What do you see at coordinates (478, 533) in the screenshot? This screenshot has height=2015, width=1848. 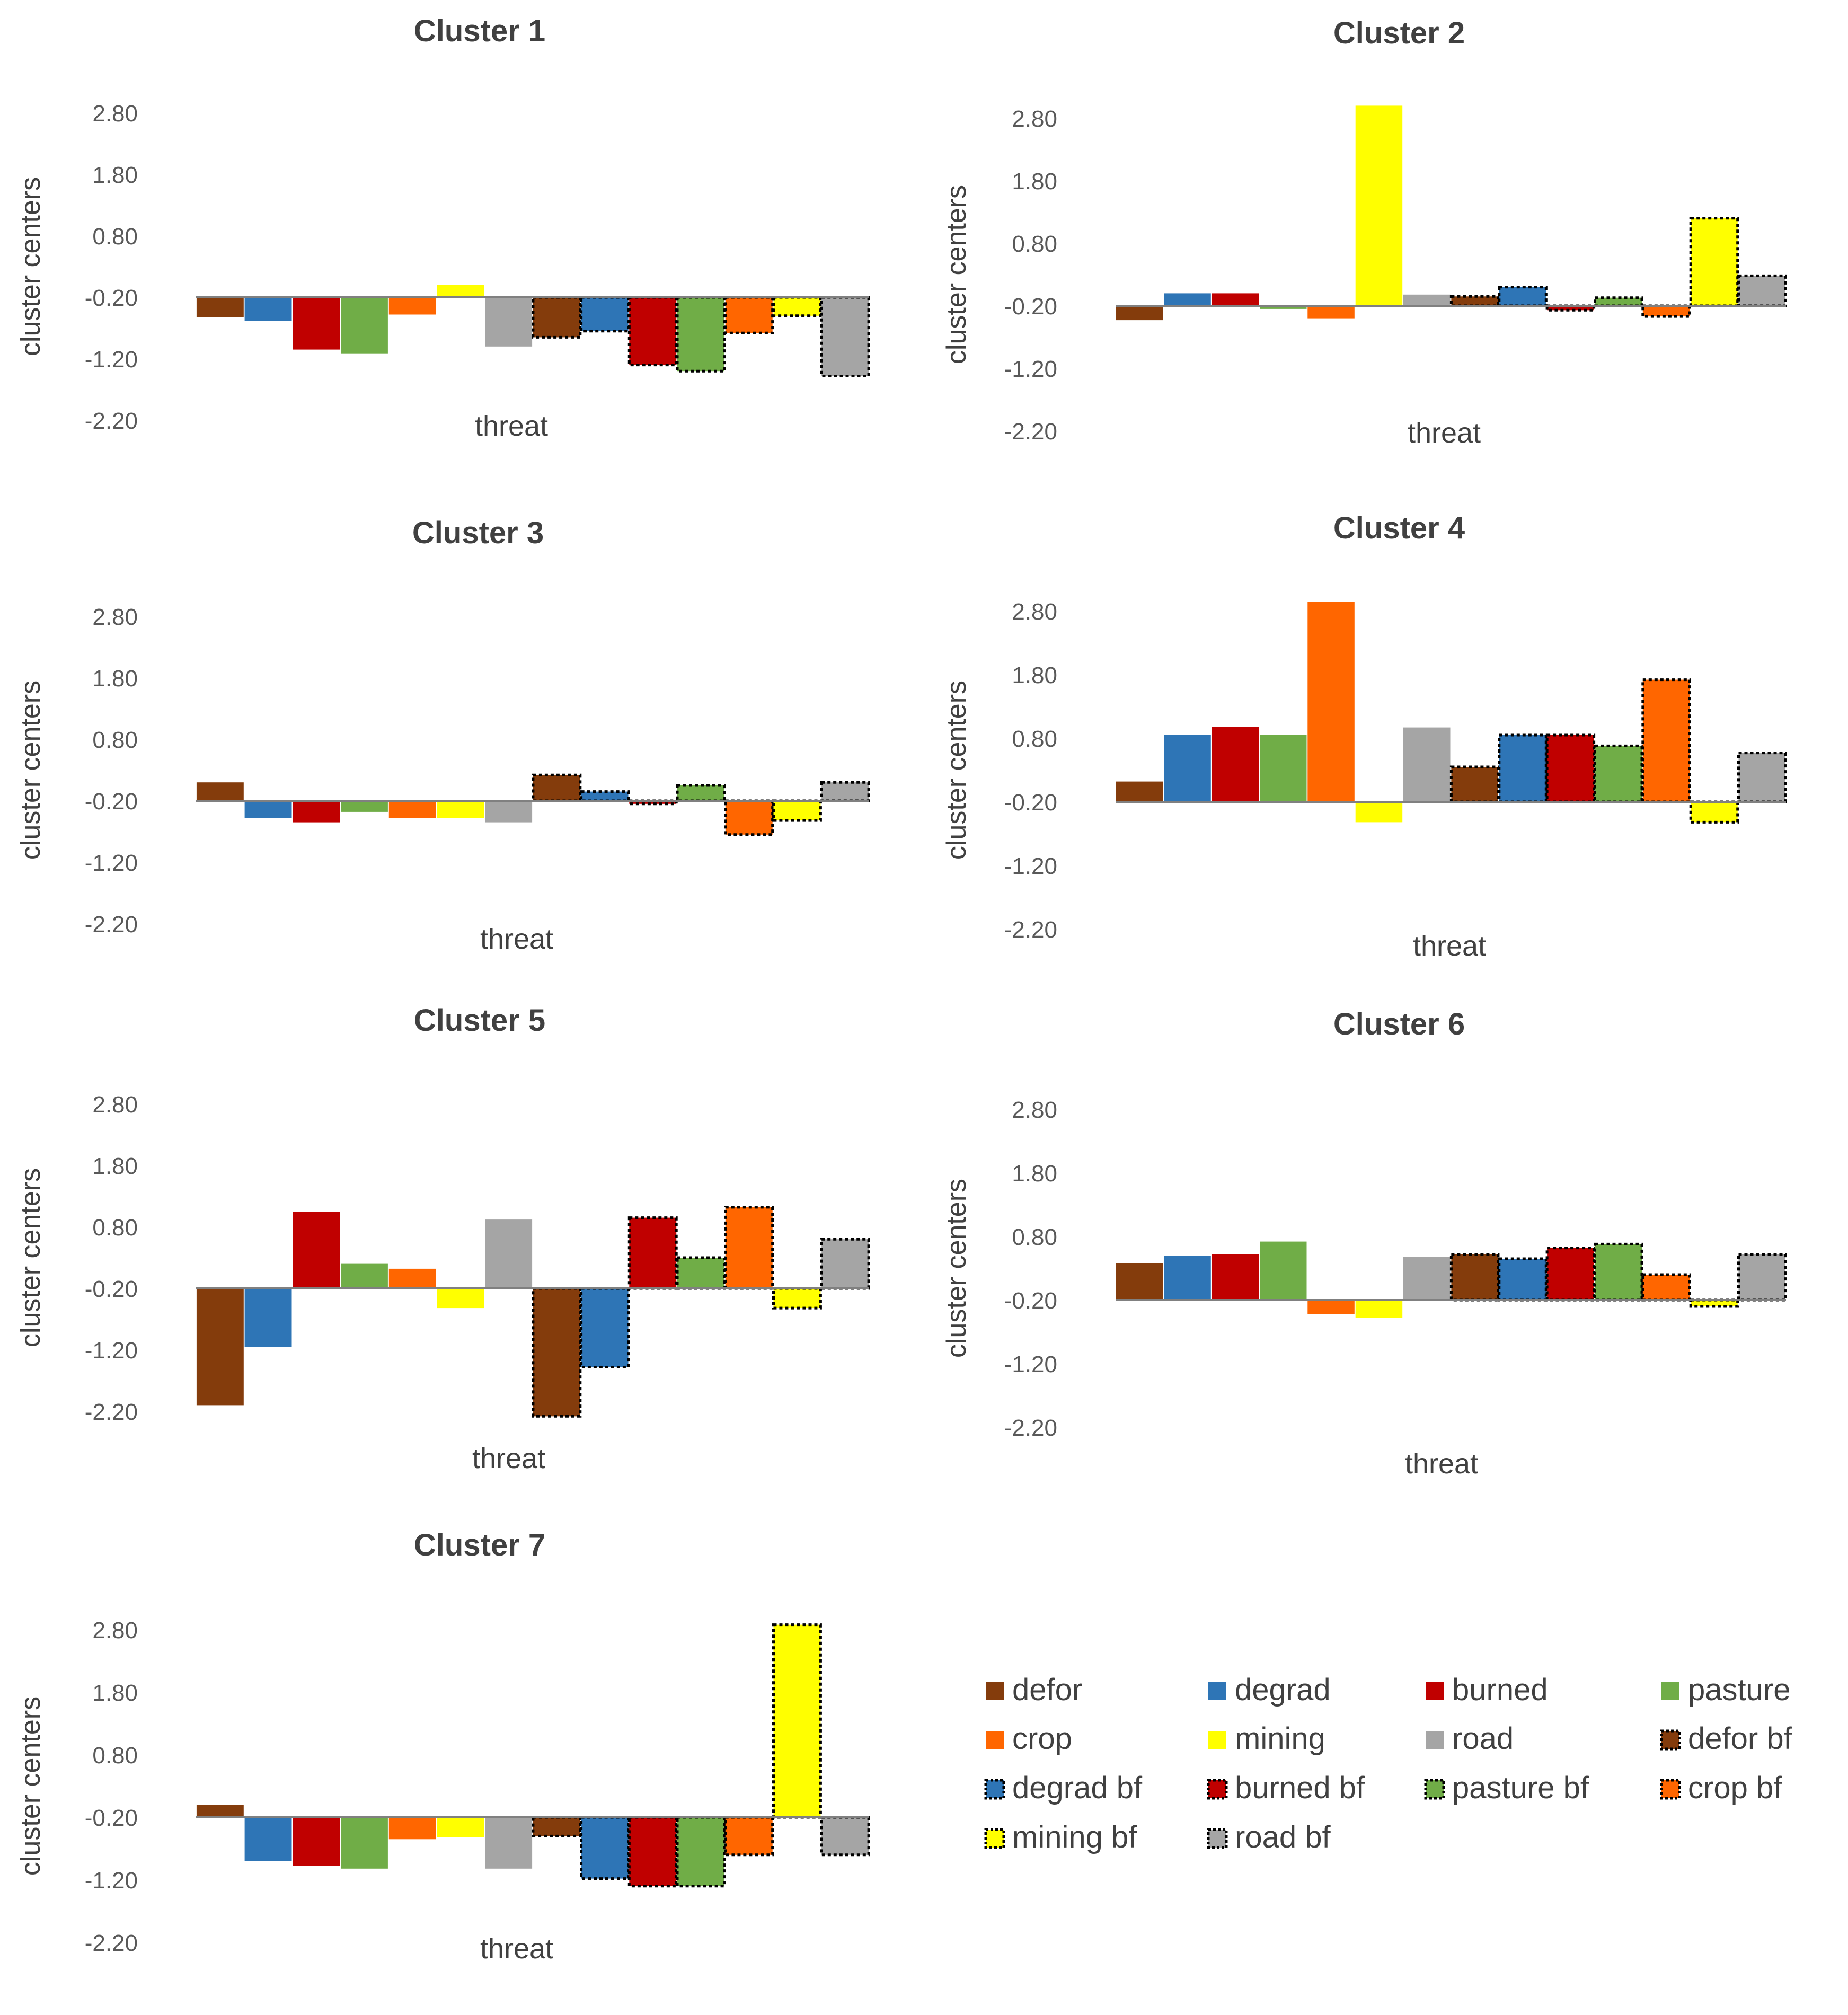 I see `chart-title: Cluster 3` at bounding box center [478, 533].